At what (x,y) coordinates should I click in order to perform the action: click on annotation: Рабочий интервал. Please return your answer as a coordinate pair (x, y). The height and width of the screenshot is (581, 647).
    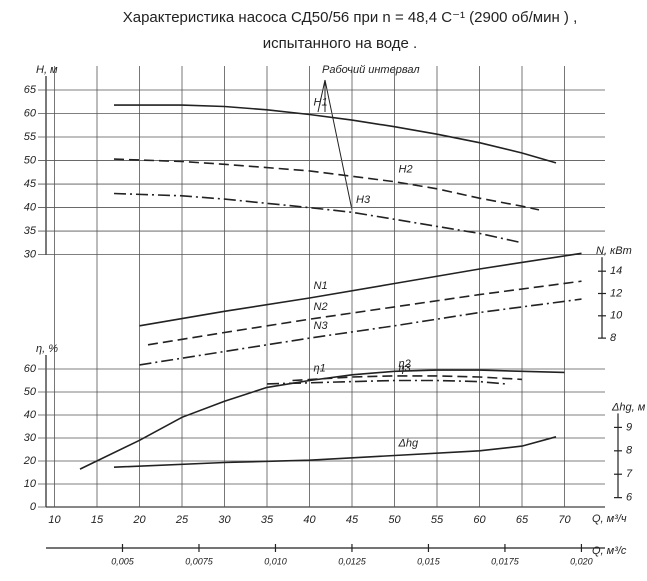
    Looking at the image, I should click on (371, 70).